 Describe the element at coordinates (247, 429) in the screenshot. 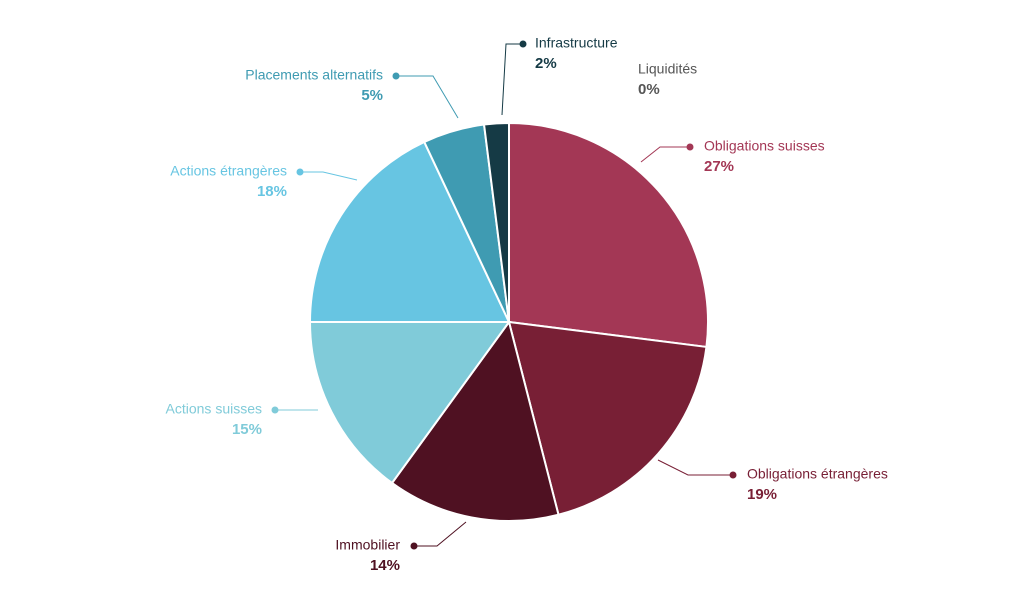

I see `slice-value-label: 15%` at that location.